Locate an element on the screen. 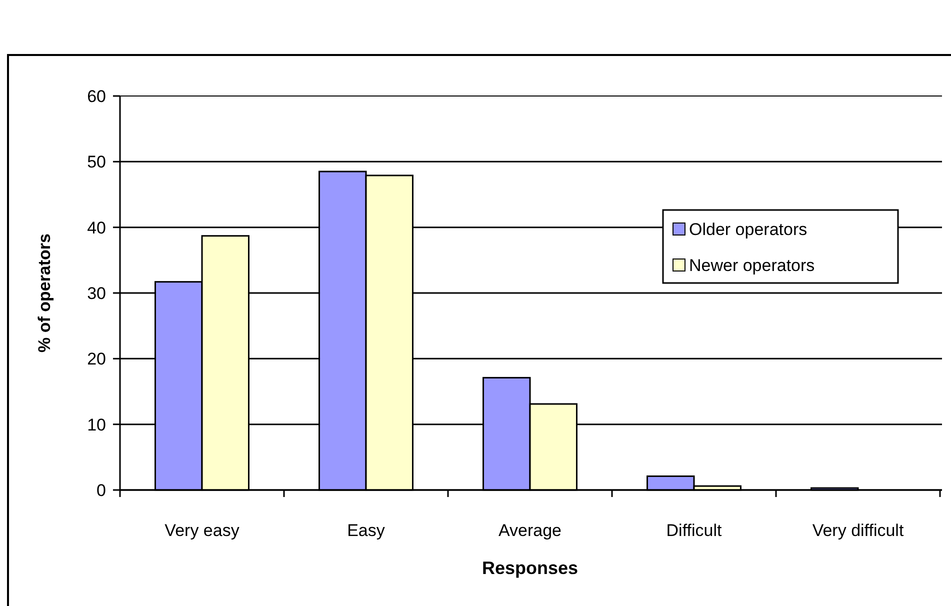 Image resolution: width=951 pixels, height=606 pixels. x-tick-label: Very difficult is located at coordinates (858, 530).